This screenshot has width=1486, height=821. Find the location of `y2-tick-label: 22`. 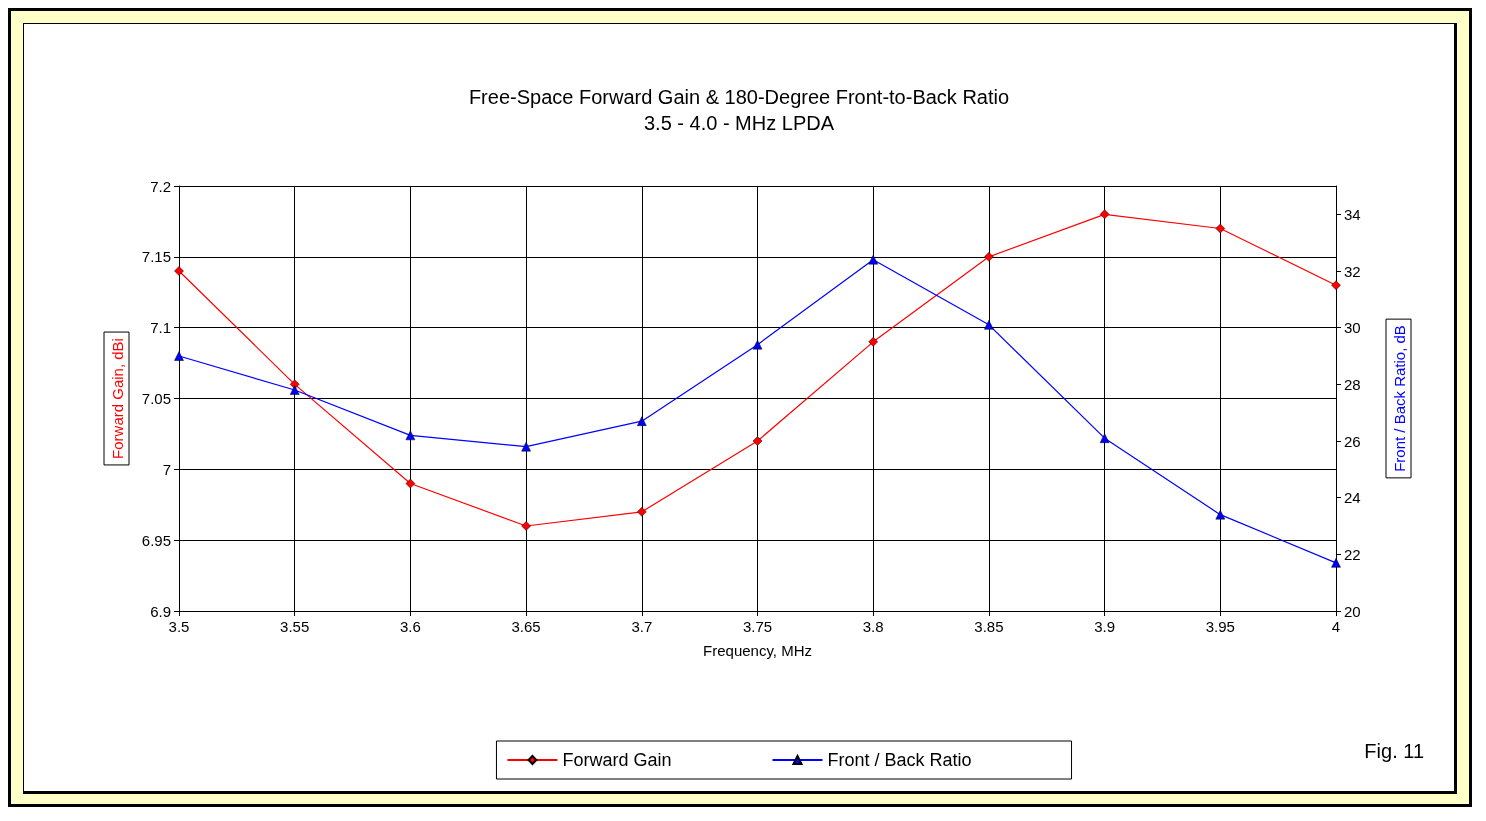

y2-tick-label: 22 is located at coordinates (1352, 554).